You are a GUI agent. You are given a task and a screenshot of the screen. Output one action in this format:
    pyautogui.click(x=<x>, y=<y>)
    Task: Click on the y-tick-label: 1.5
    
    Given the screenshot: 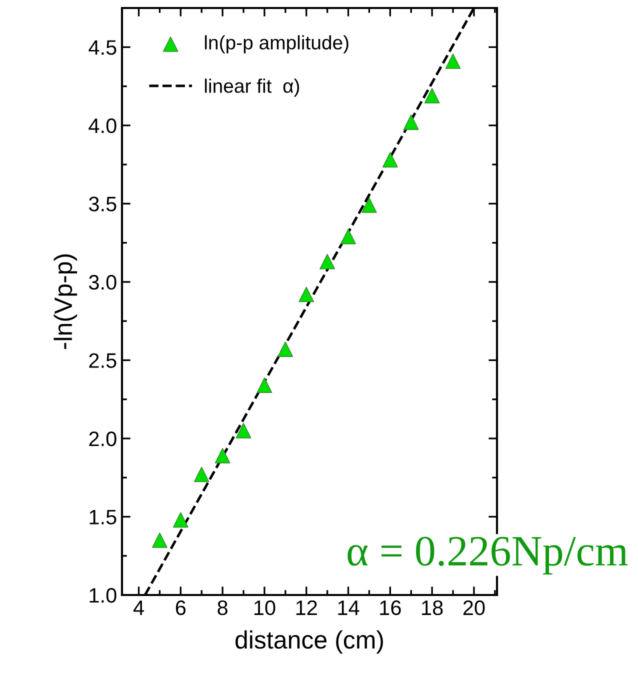 What is the action you would take?
    pyautogui.click(x=103, y=517)
    